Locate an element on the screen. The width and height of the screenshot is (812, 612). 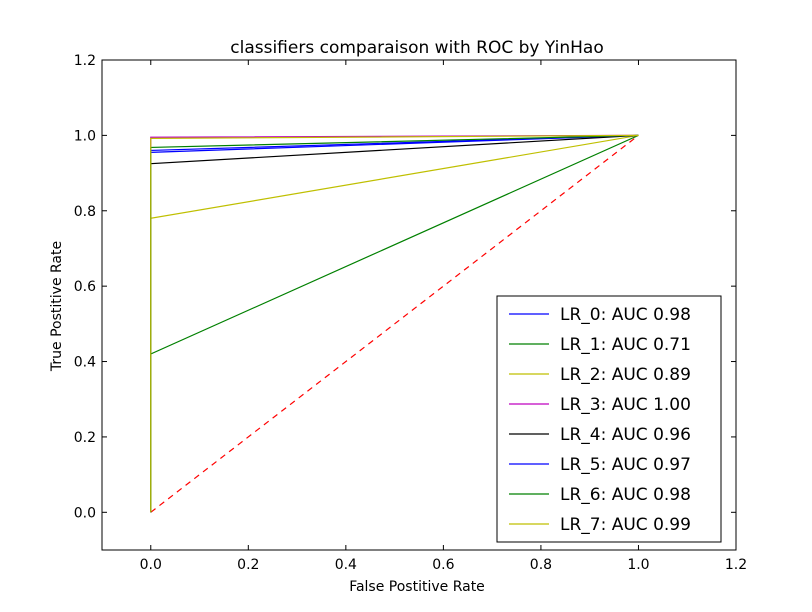
y-tick-label: 0.2 is located at coordinates (85, 438).